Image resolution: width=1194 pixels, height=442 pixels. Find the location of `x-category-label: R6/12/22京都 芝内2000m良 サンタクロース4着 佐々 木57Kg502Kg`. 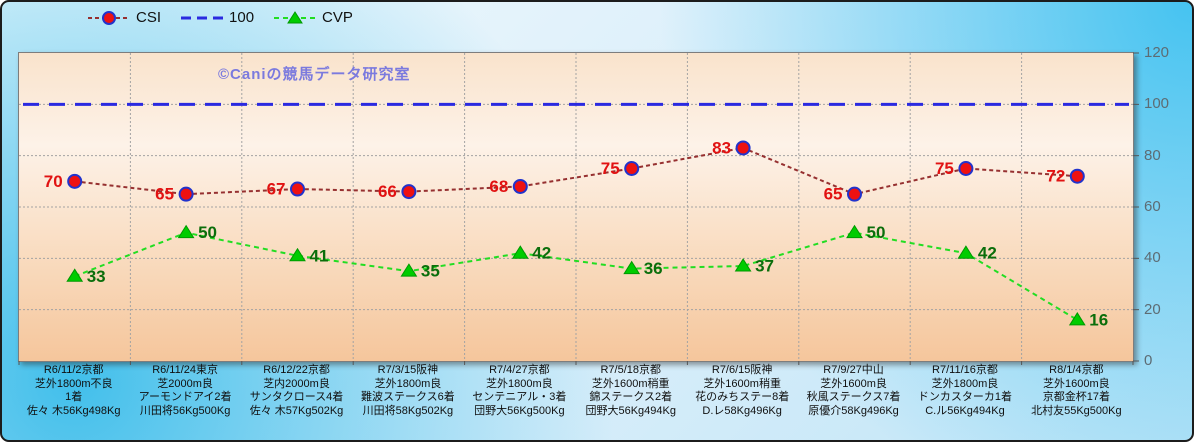

x-category-label: R6/12/22京都 芝内2000m良 サンタクロース4着 佐々 木57Kg502Kg is located at coordinates (296, 391).